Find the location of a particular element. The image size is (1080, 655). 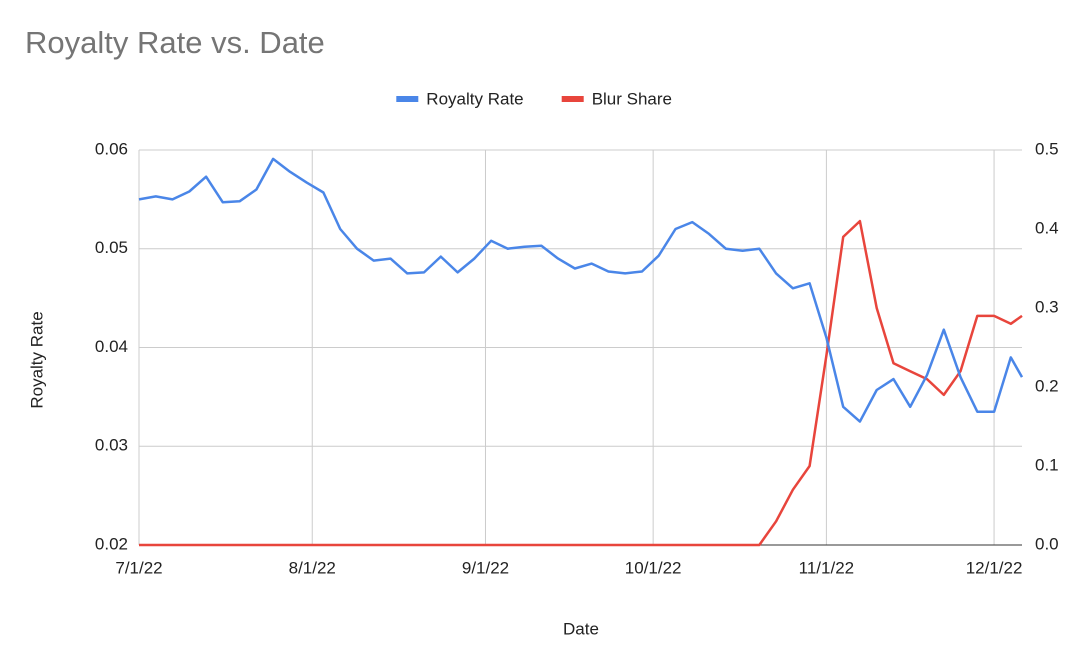

chart-title: Royalty Rate vs. Date is located at coordinates (175, 42).